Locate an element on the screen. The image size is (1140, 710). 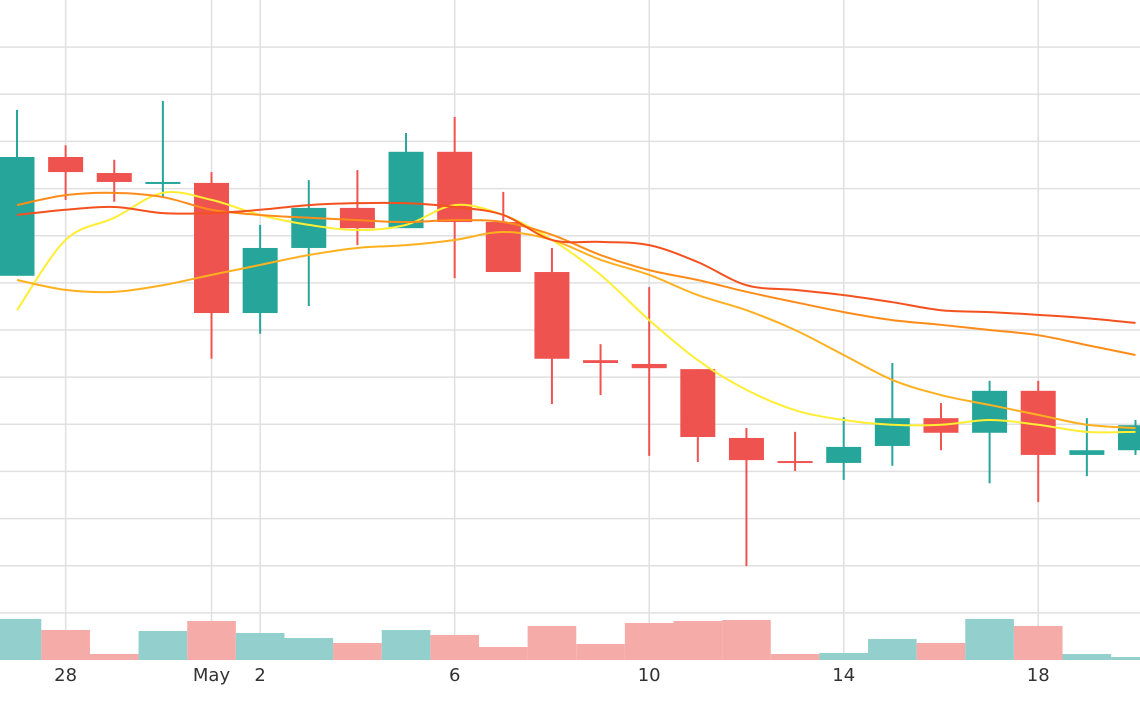
x-tick-label: 28 is located at coordinates (65, 675).